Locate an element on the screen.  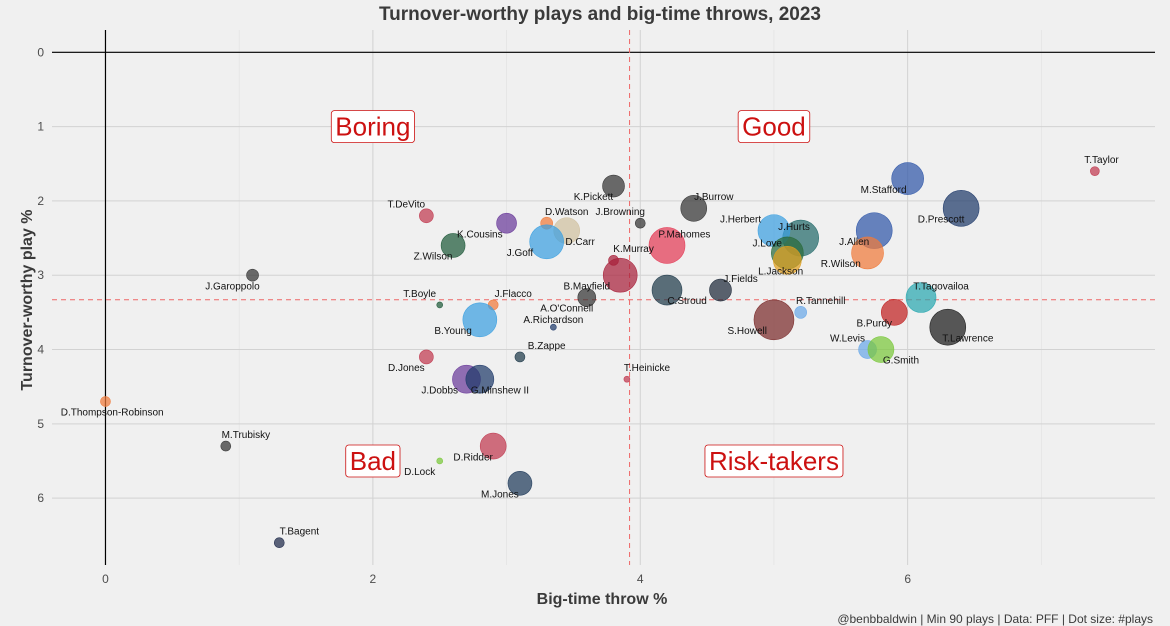
point-t-taylor is located at coordinates (1095, 171).